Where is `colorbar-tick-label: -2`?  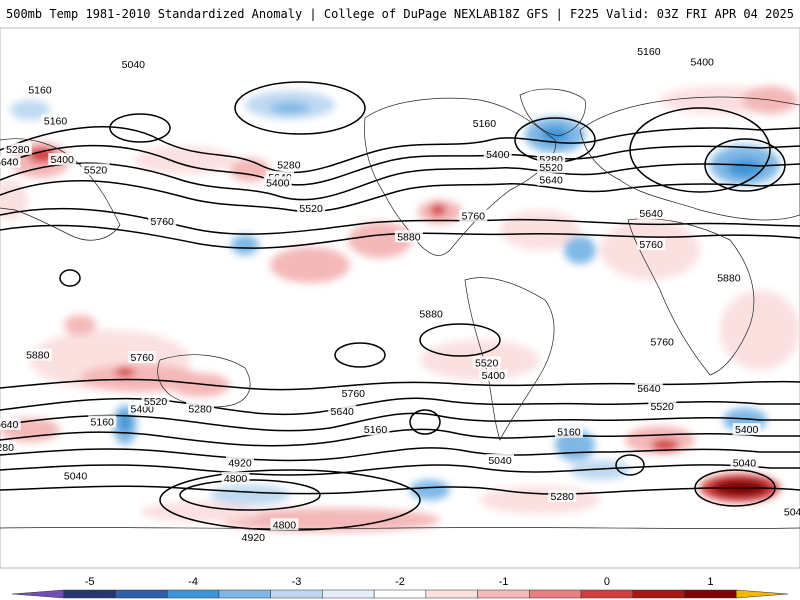 colorbar-tick-label: -2 is located at coordinates (400, 582).